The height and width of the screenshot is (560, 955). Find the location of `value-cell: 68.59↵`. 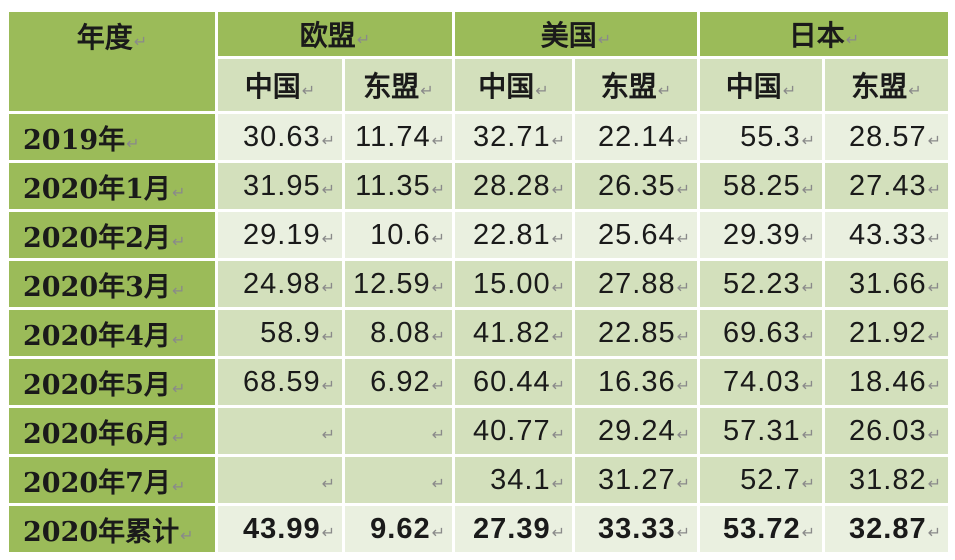

value-cell: 68.59↵ is located at coordinates (280, 382).